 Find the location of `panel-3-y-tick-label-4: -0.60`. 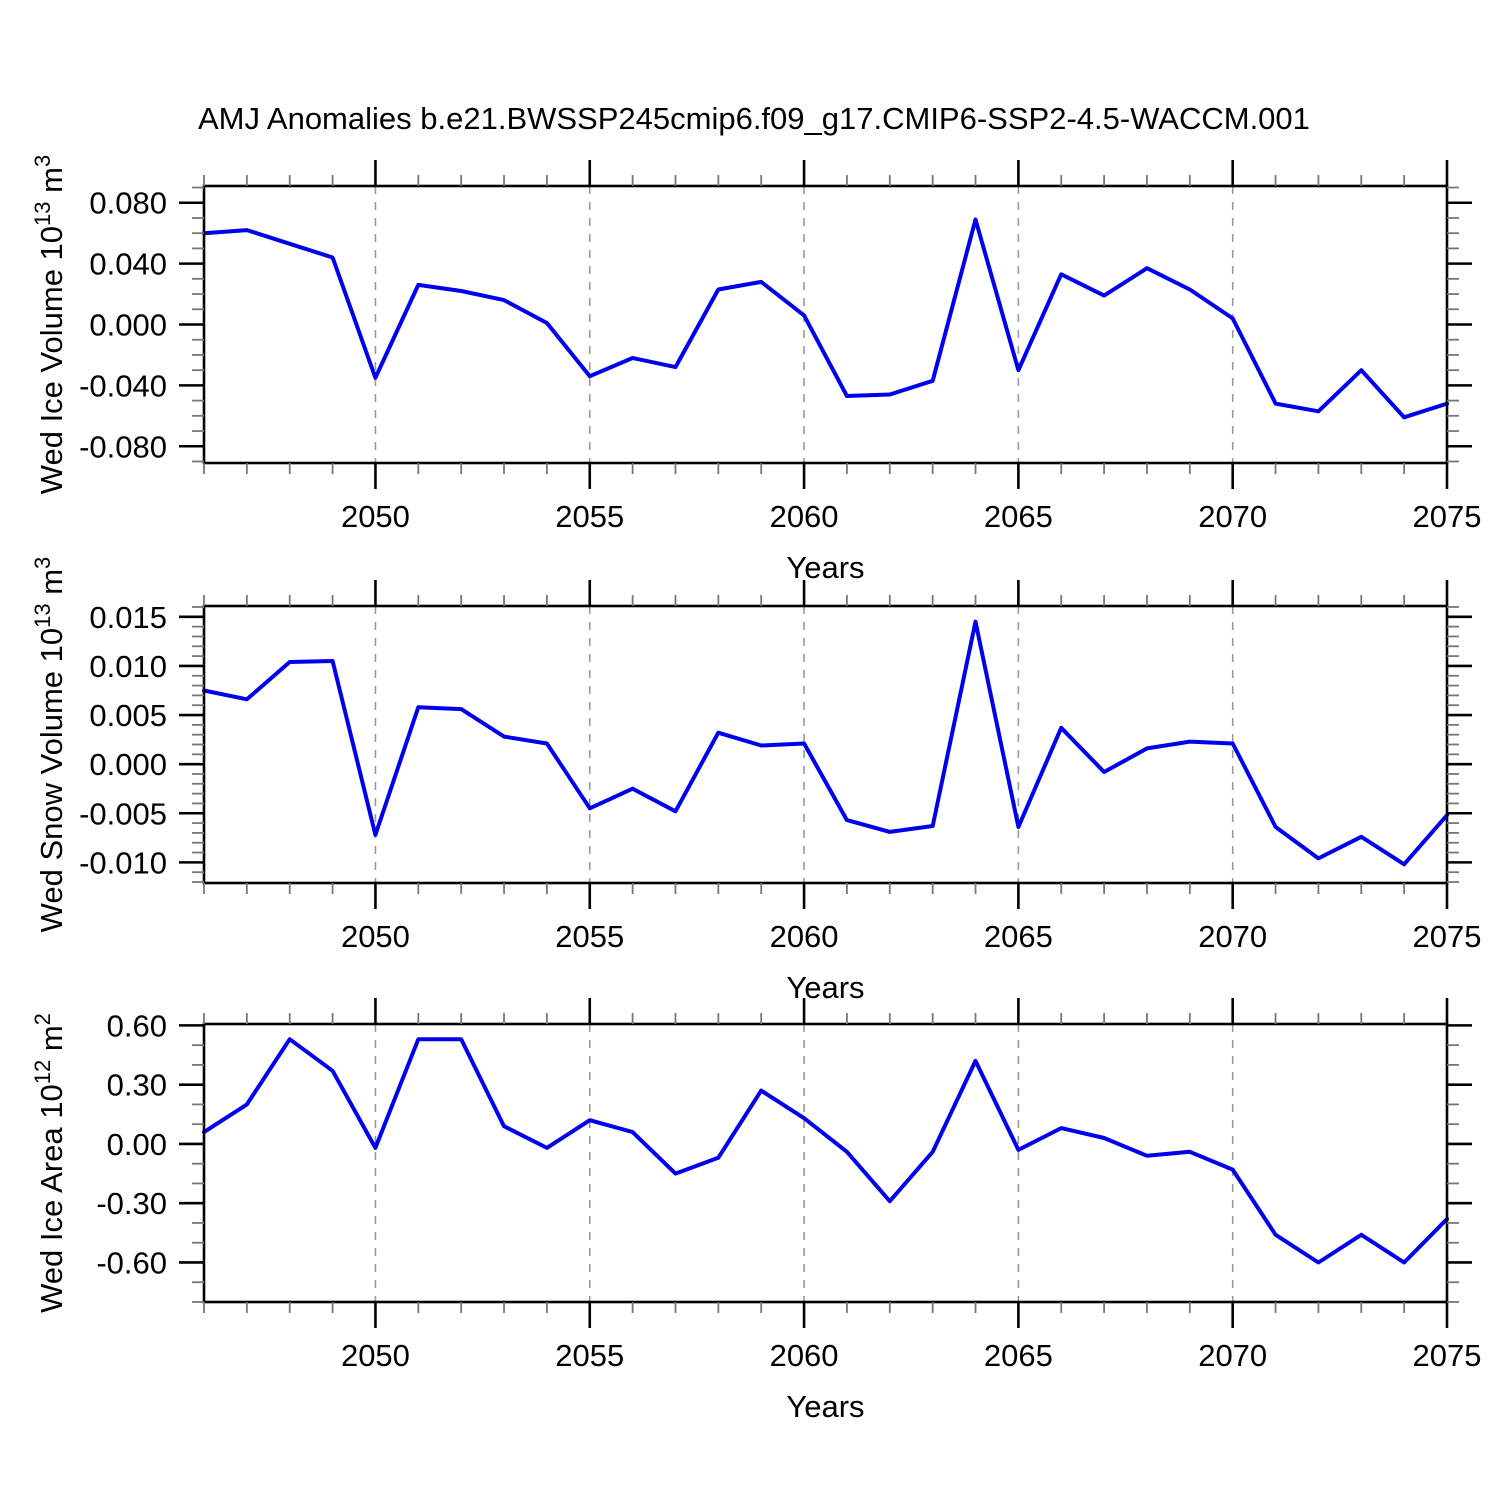

panel-3-y-tick-label-4: -0.60 is located at coordinates (131, 1262).